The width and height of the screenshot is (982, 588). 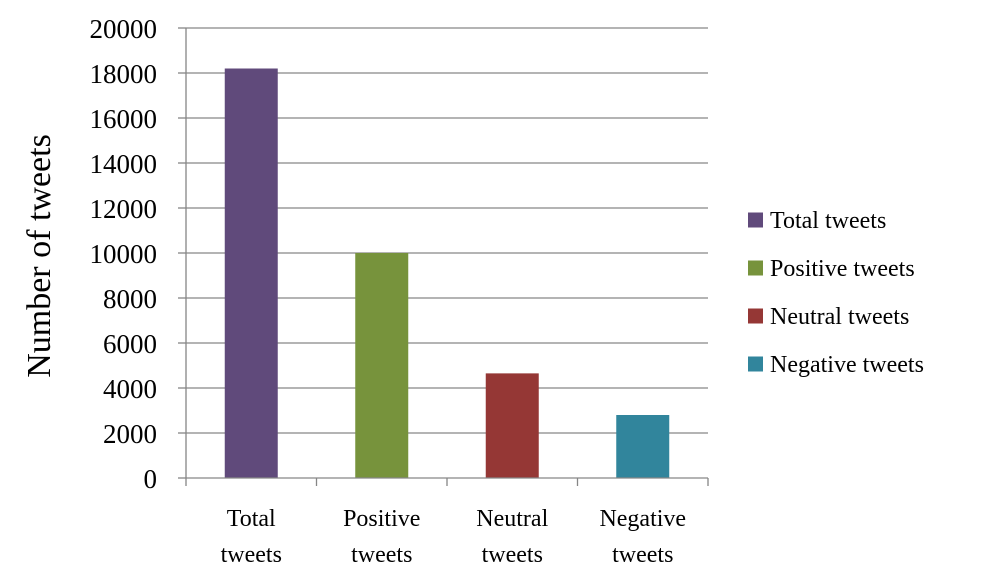 I want to click on y-tick-label: 18000, so click(x=124, y=74).